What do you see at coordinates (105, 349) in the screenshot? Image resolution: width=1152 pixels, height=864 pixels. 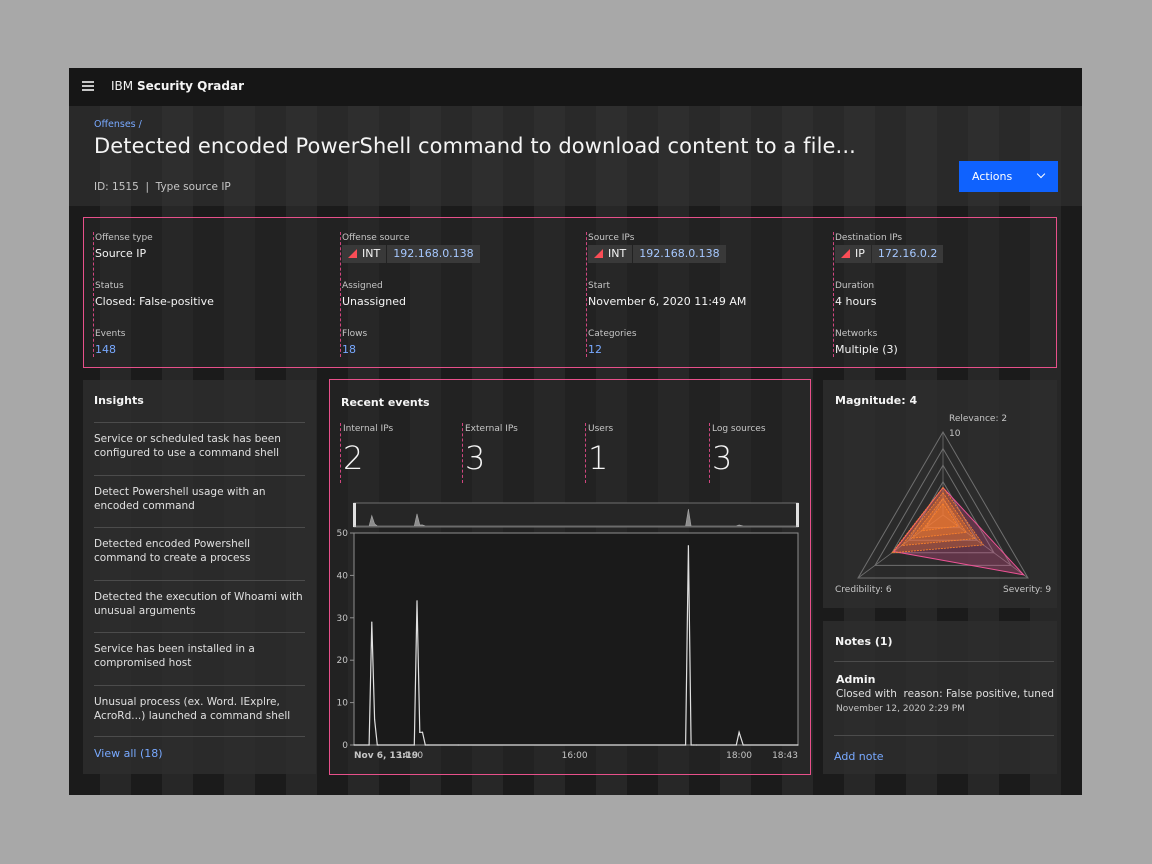 I see `events-link: 148` at bounding box center [105, 349].